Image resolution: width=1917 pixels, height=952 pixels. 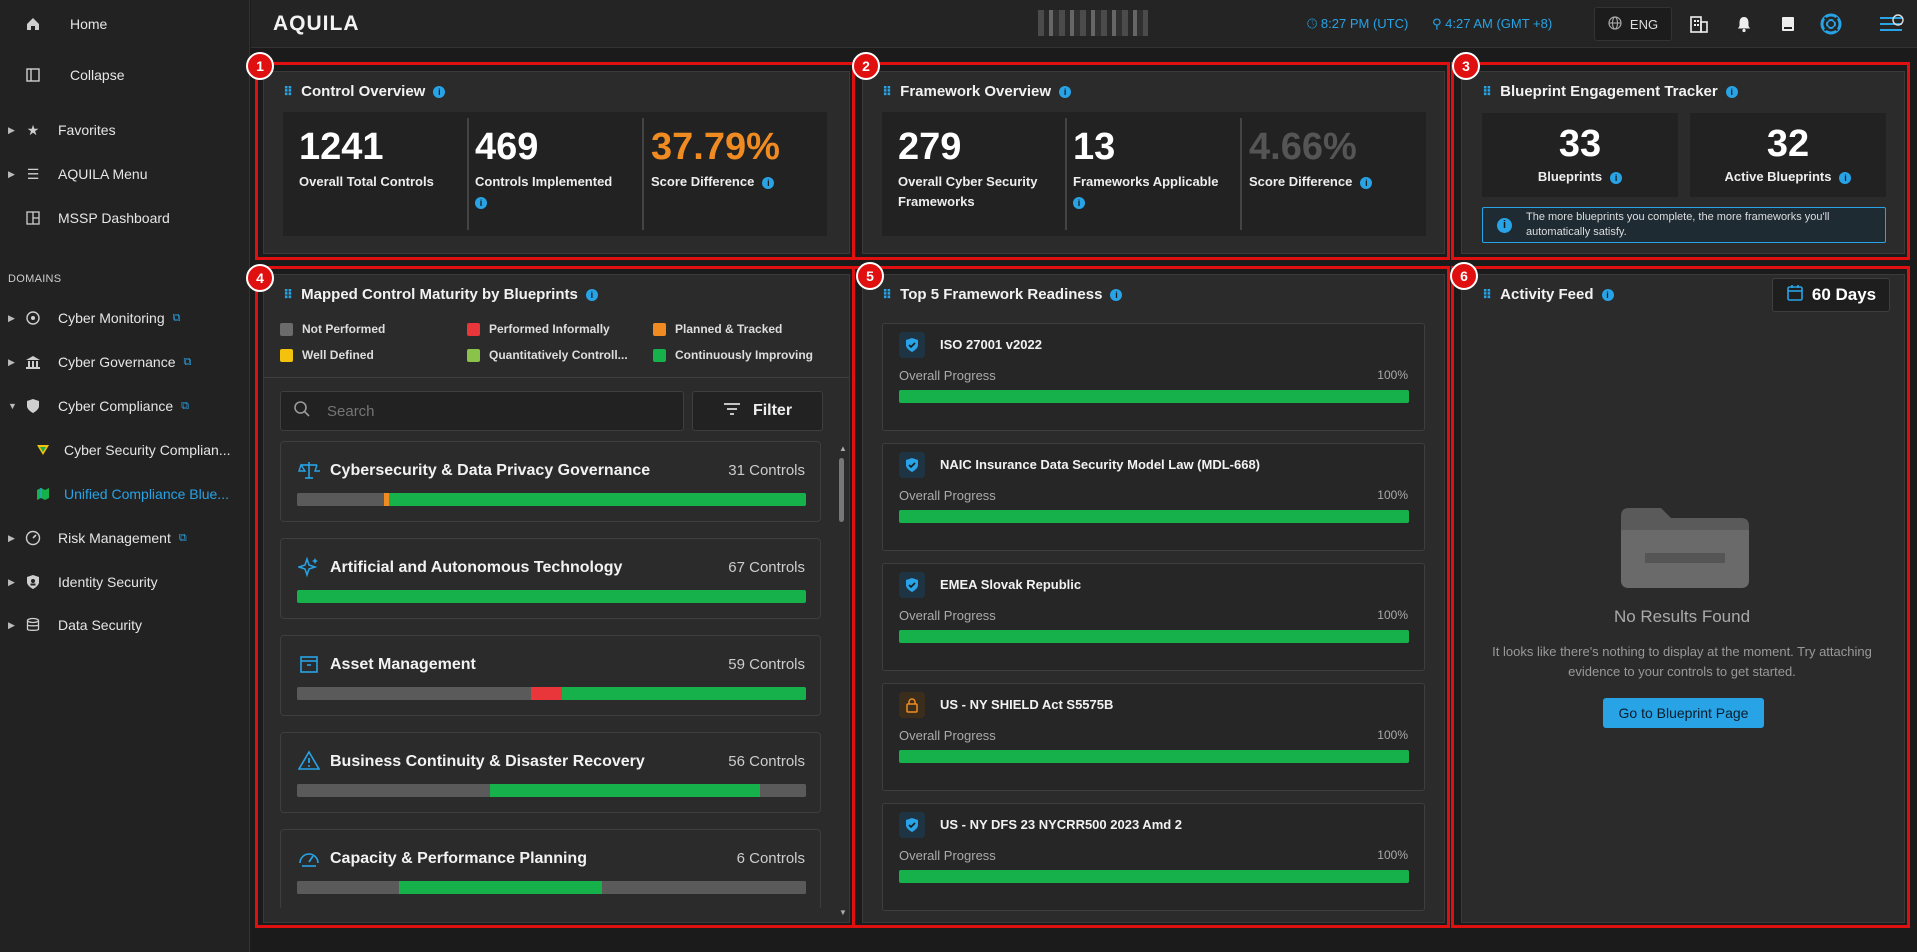 I want to click on language-selector: ENG, so click(x=1633, y=24).